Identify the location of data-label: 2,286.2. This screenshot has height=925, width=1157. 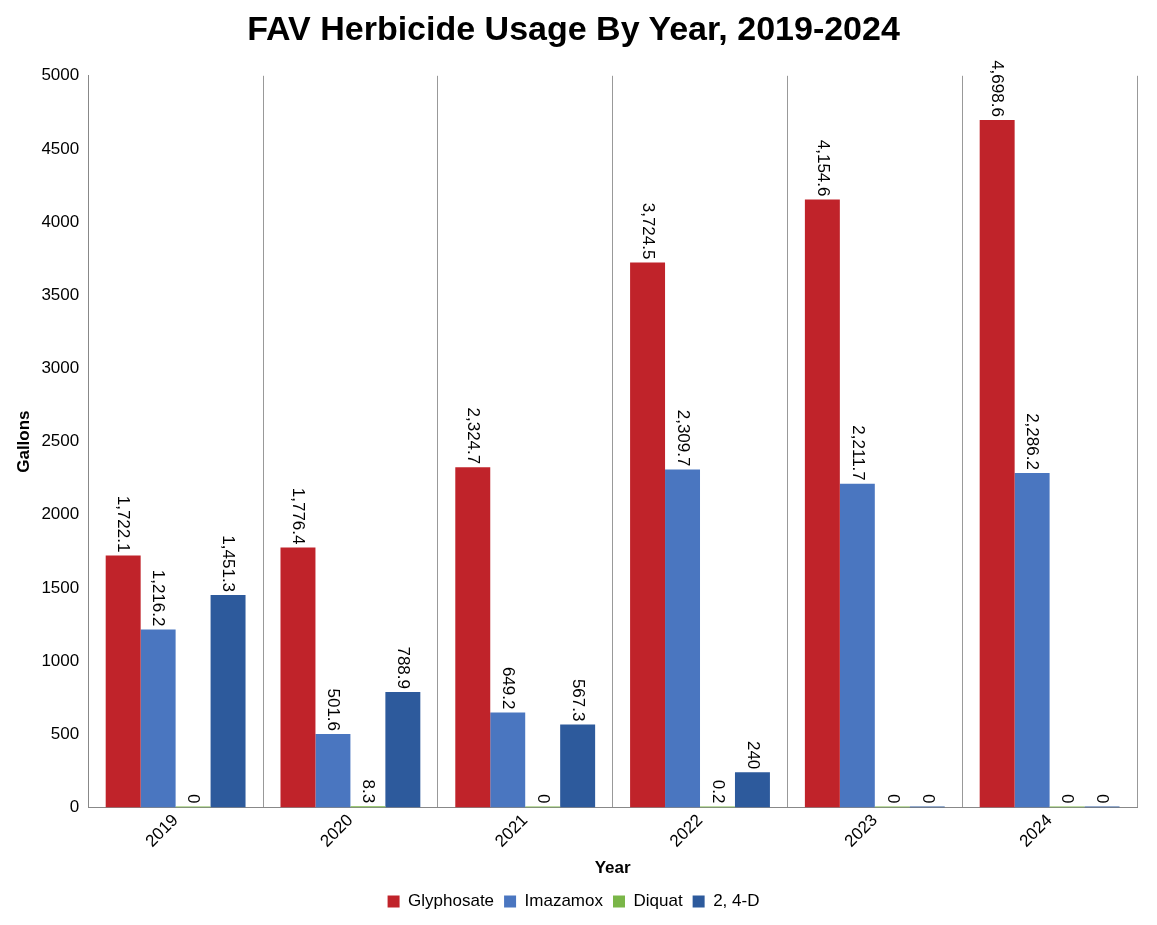
(1033, 441).